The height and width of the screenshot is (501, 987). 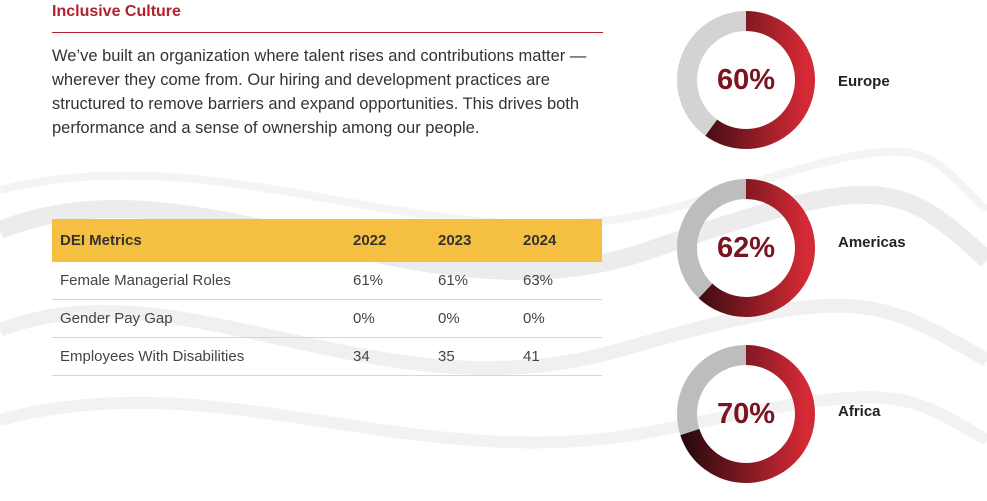 What do you see at coordinates (472, 318) in the screenshot?
I see `metric-value-2023: 0%` at bounding box center [472, 318].